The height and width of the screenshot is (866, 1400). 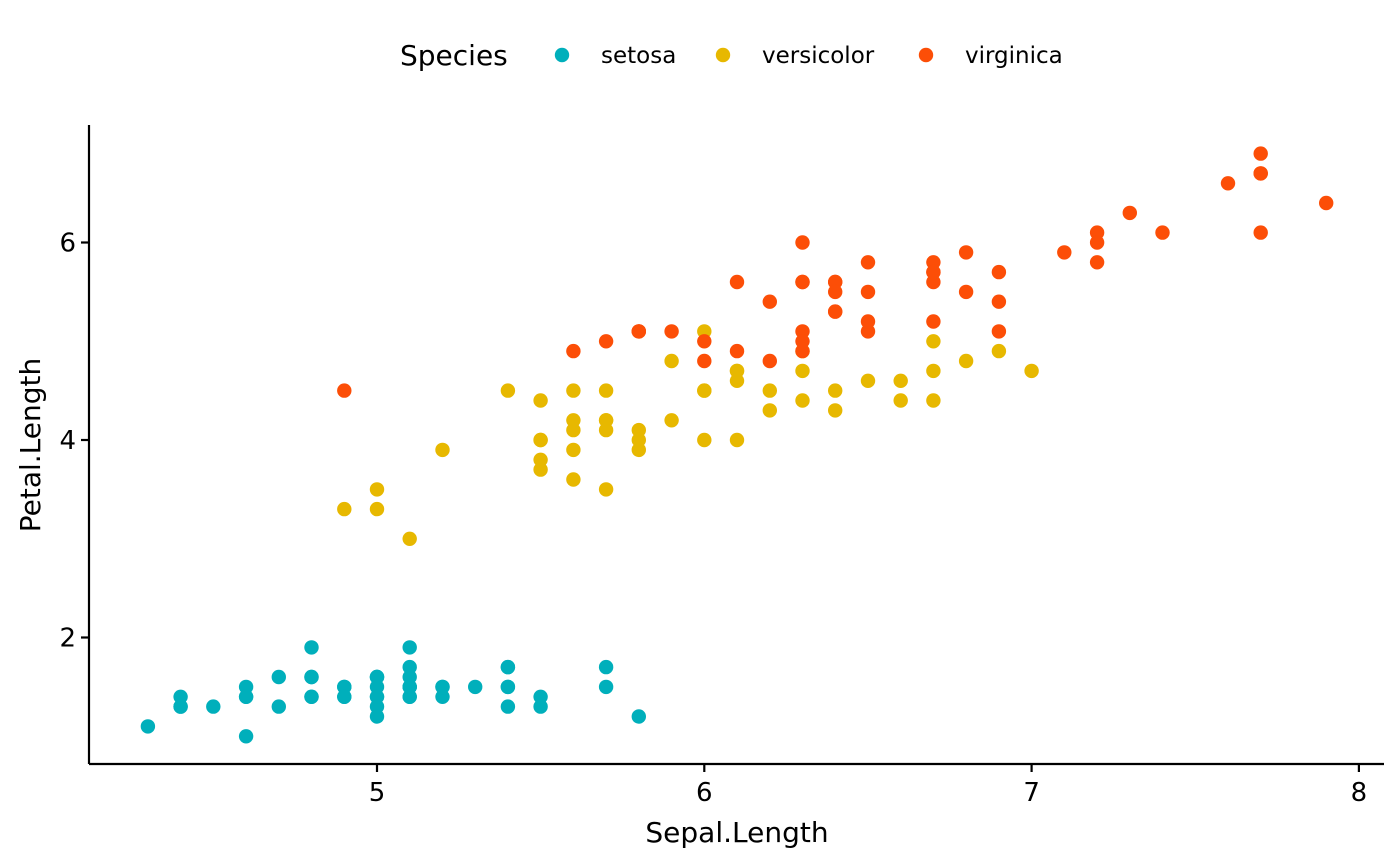 What do you see at coordinates (926, 55) in the screenshot?
I see `legend-key-virginica` at bounding box center [926, 55].